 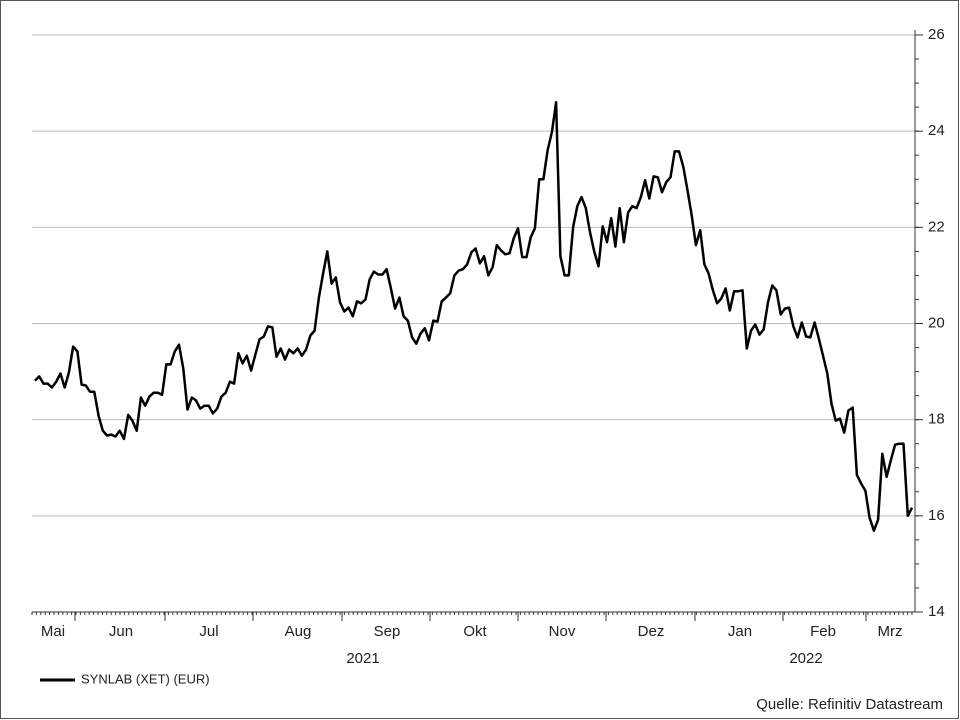 I want to click on x-tick-label: Nov, so click(x=562, y=631).